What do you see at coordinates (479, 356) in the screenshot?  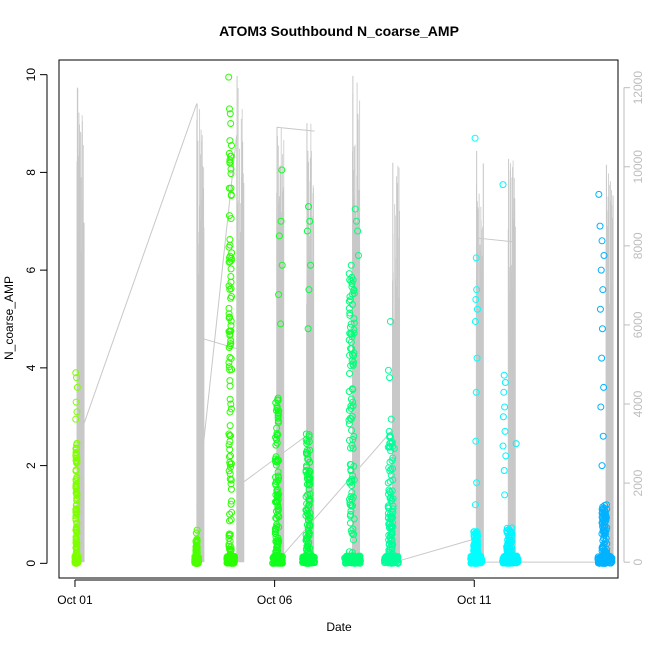 I see `secondary-spike-cluster` at bounding box center [479, 356].